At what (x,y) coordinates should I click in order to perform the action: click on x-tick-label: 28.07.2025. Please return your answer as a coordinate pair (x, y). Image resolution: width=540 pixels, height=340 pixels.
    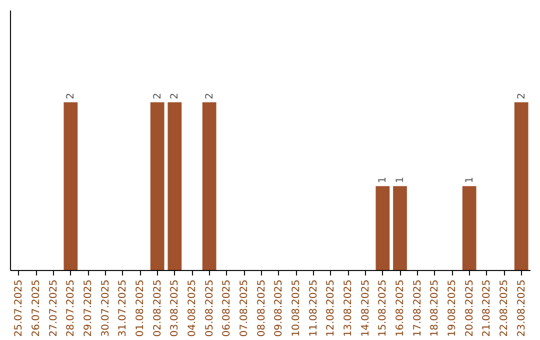
    Looking at the image, I should click on (71, 308).